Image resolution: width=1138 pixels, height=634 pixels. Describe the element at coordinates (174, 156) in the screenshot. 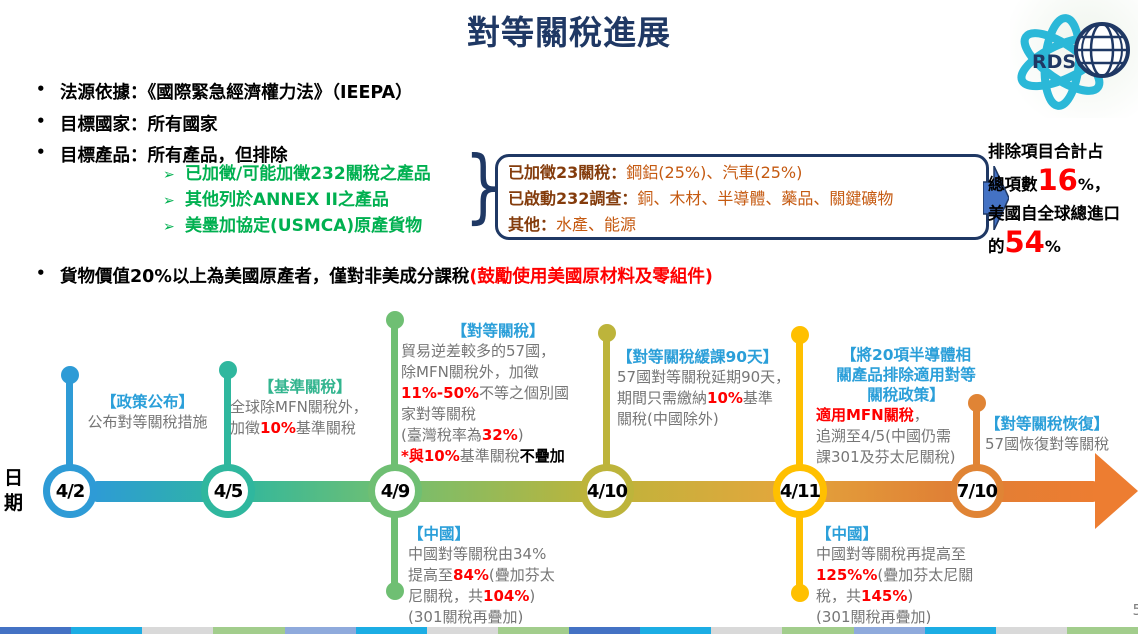

I see `bullet-text: 目標產品：所有產品，但排除` at that location.